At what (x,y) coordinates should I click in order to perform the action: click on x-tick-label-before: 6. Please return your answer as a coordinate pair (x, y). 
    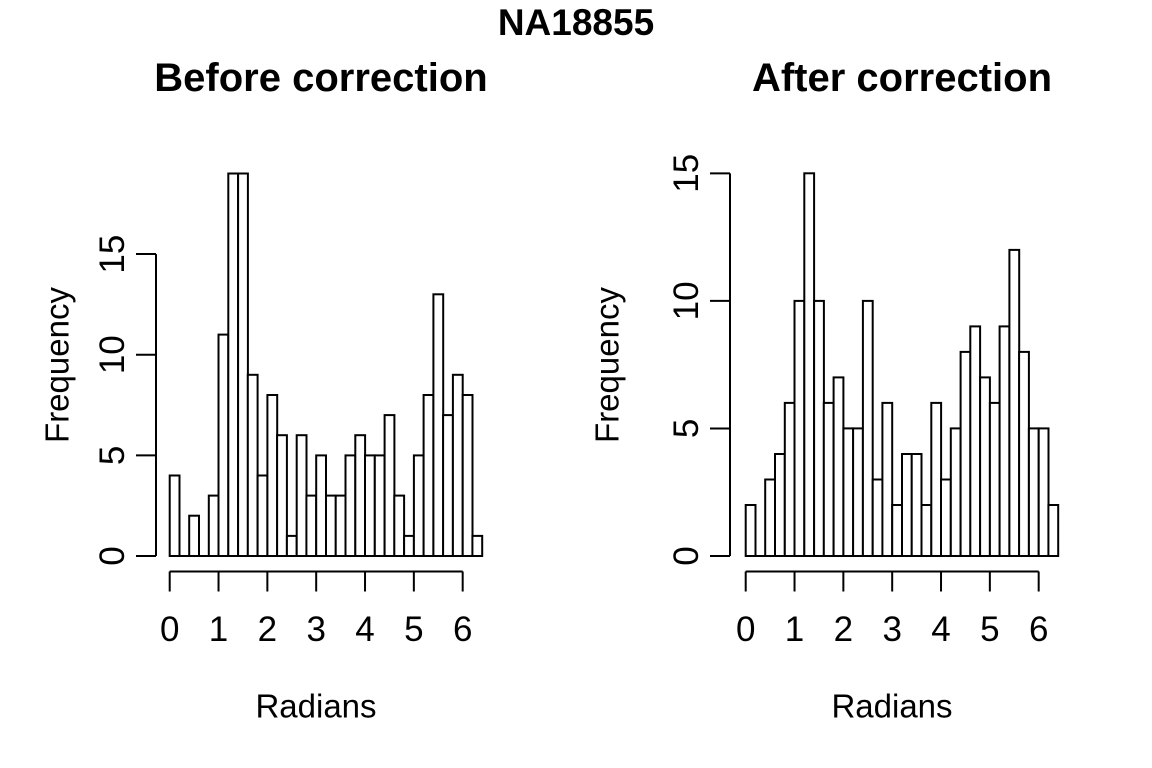
    Looking at the image, I should click on (462, 629).